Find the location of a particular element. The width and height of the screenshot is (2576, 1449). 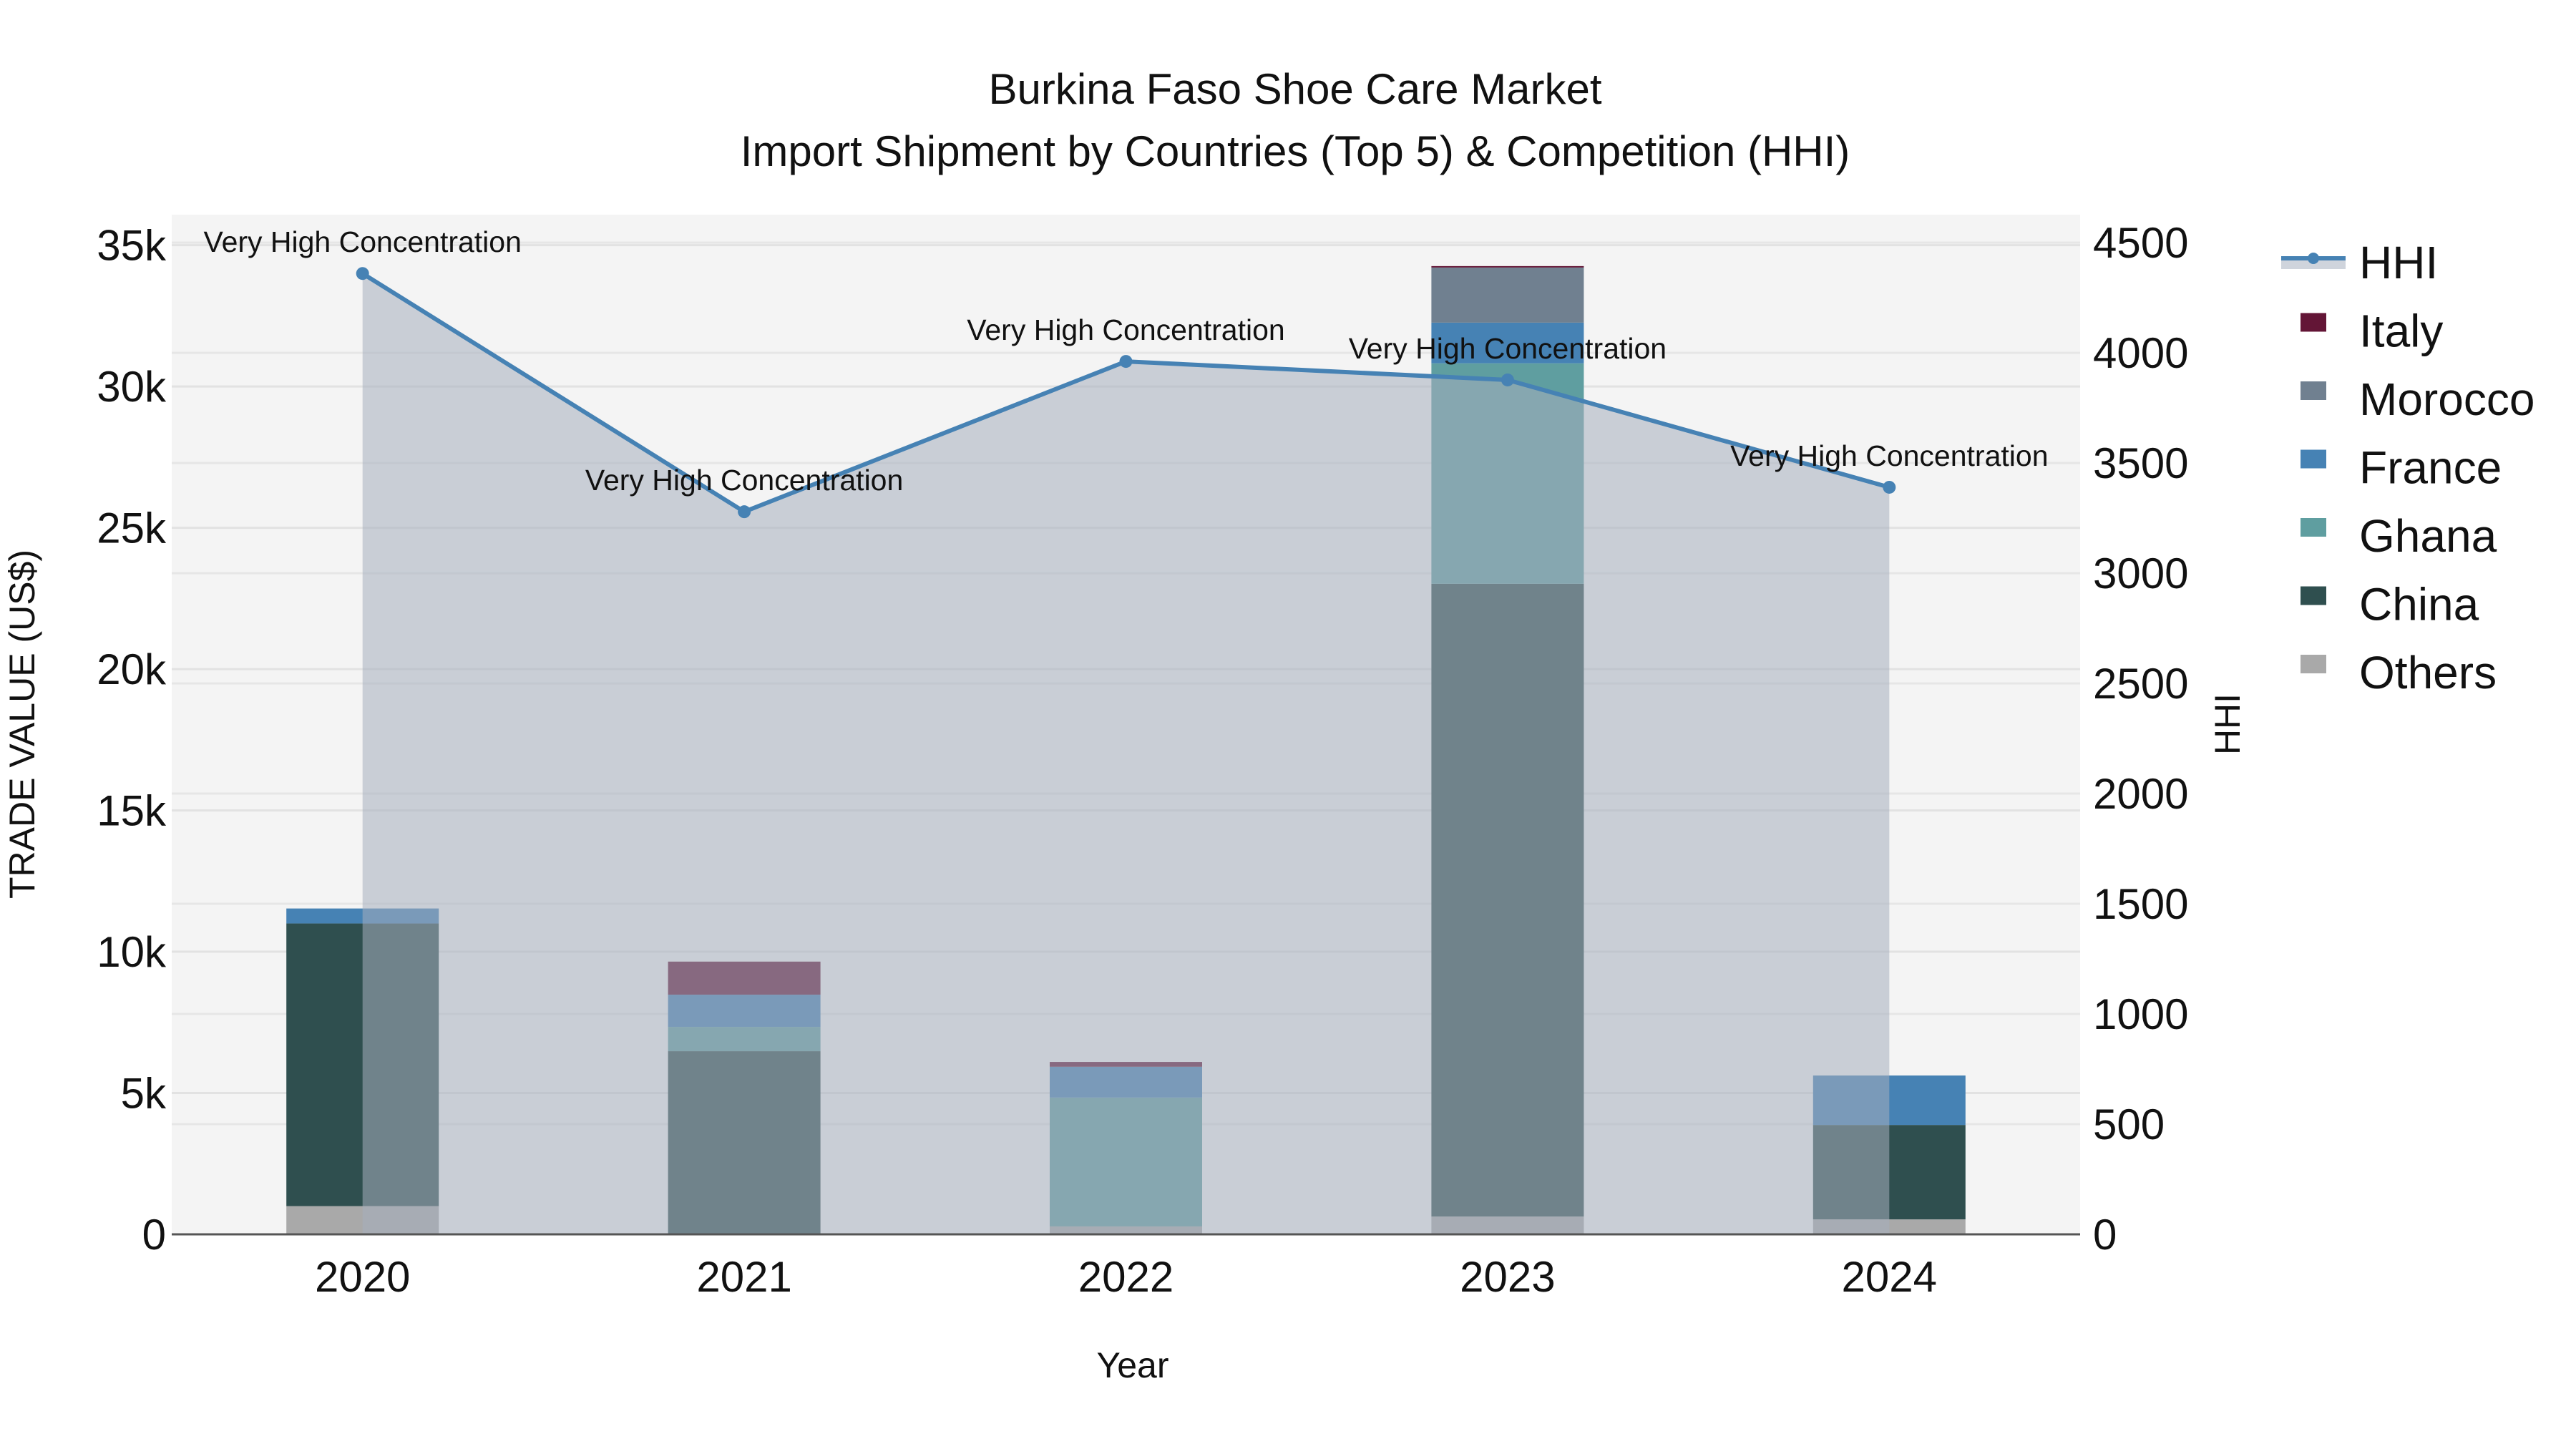

y-axis-right-ticks: 0 500 1000 1500 2000 2500 3000 3500 4000 4500 is located at coordinates (2140, 739).